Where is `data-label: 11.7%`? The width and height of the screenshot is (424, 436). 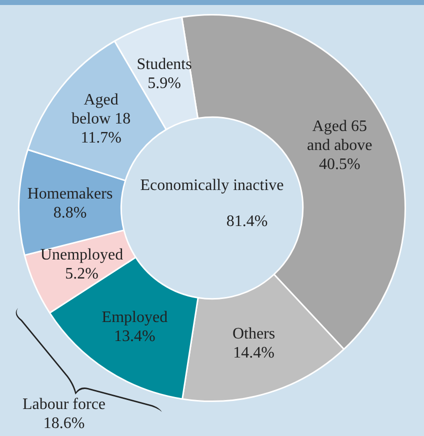 data-label: 11.7% is located at coordinates (101, 137).